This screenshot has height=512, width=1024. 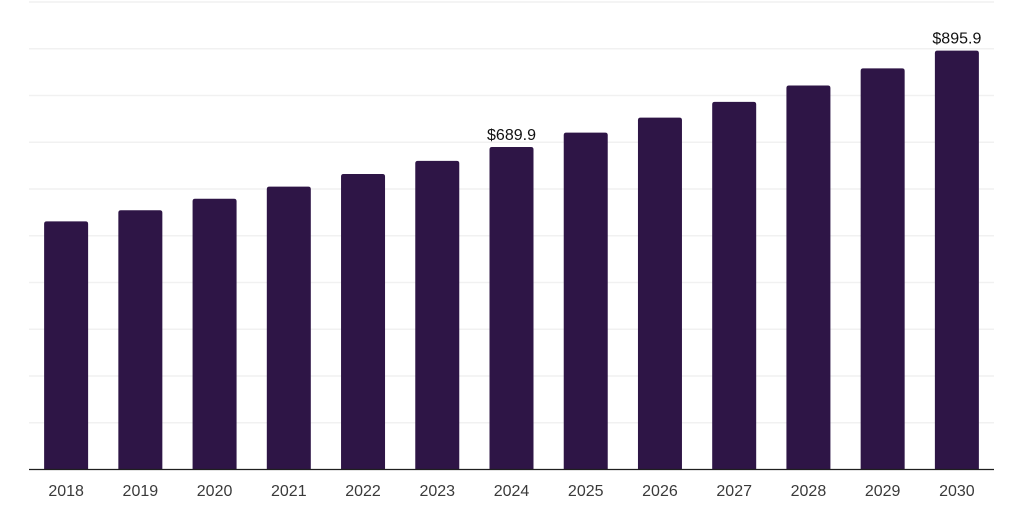 I want to click on bar-2029, so click(x=882, y=269).